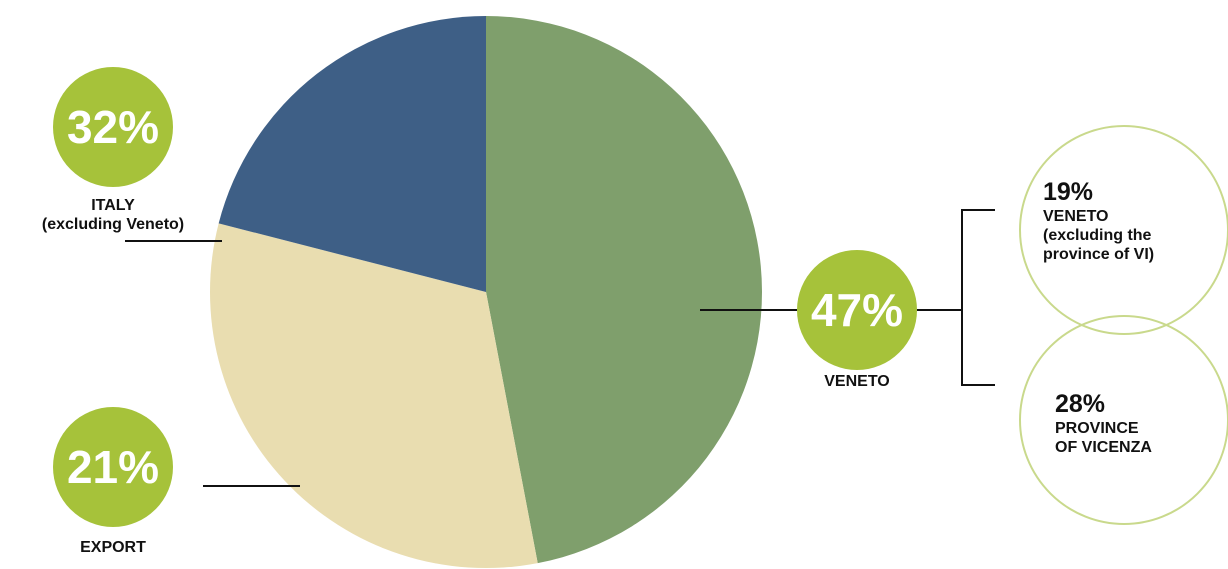 This screenshot has height=569, width=1228. I want to click on breakdown-value: 19%, so click(1068, 192).